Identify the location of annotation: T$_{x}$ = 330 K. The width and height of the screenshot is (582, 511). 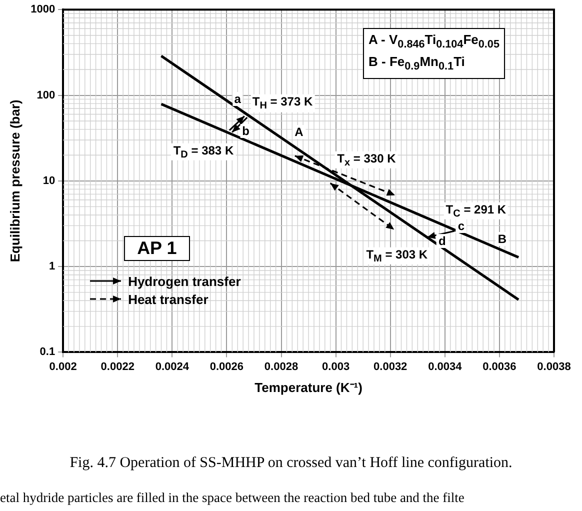
(366, 159).